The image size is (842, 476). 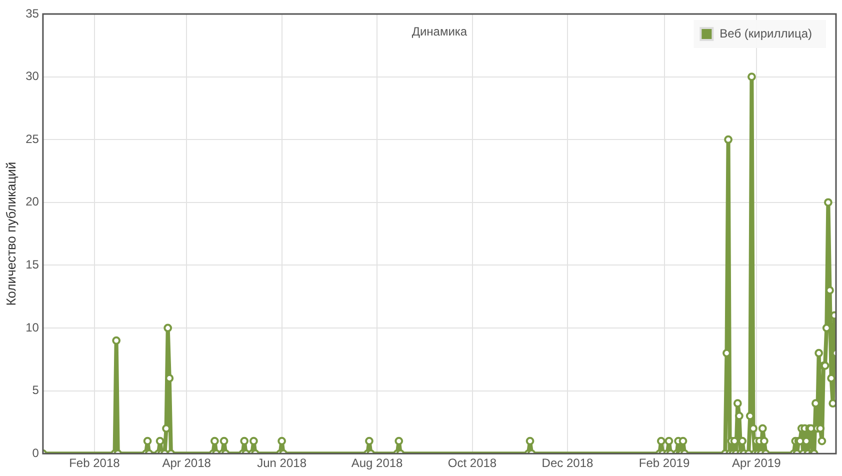 I want to click on y-tick-label: 35, so click(x=33, y=13).